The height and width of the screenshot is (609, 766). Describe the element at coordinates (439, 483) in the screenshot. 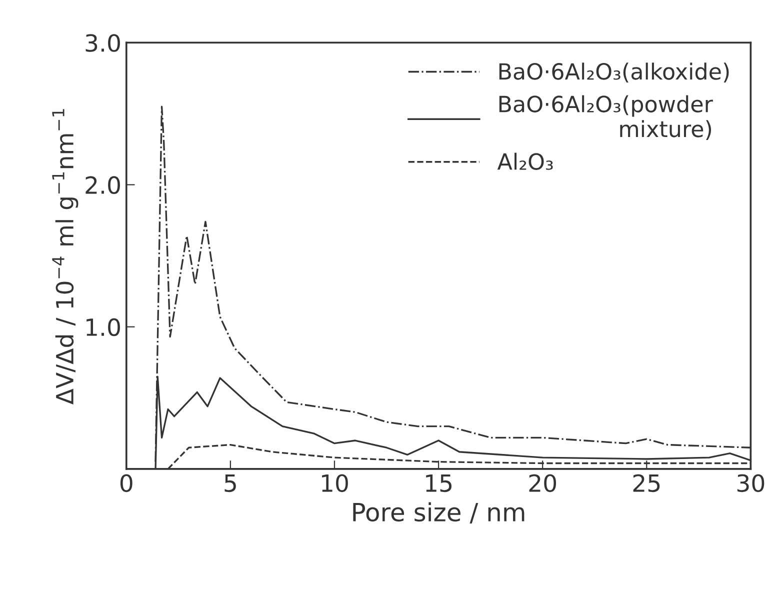

I see `x-tick-label: 15` at that location.